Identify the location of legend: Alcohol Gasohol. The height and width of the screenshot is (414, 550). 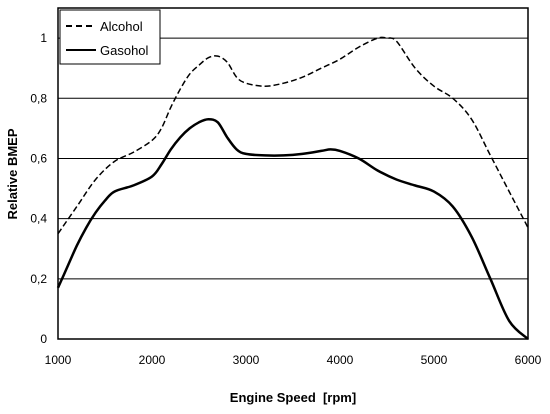
(110, 37).